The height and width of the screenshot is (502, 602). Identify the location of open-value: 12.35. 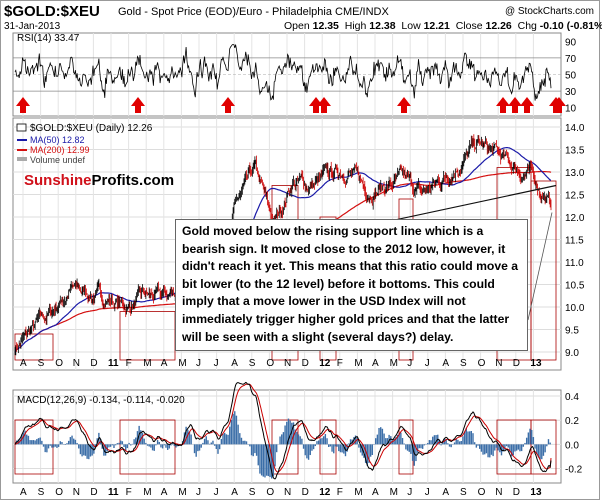
(325, 26).